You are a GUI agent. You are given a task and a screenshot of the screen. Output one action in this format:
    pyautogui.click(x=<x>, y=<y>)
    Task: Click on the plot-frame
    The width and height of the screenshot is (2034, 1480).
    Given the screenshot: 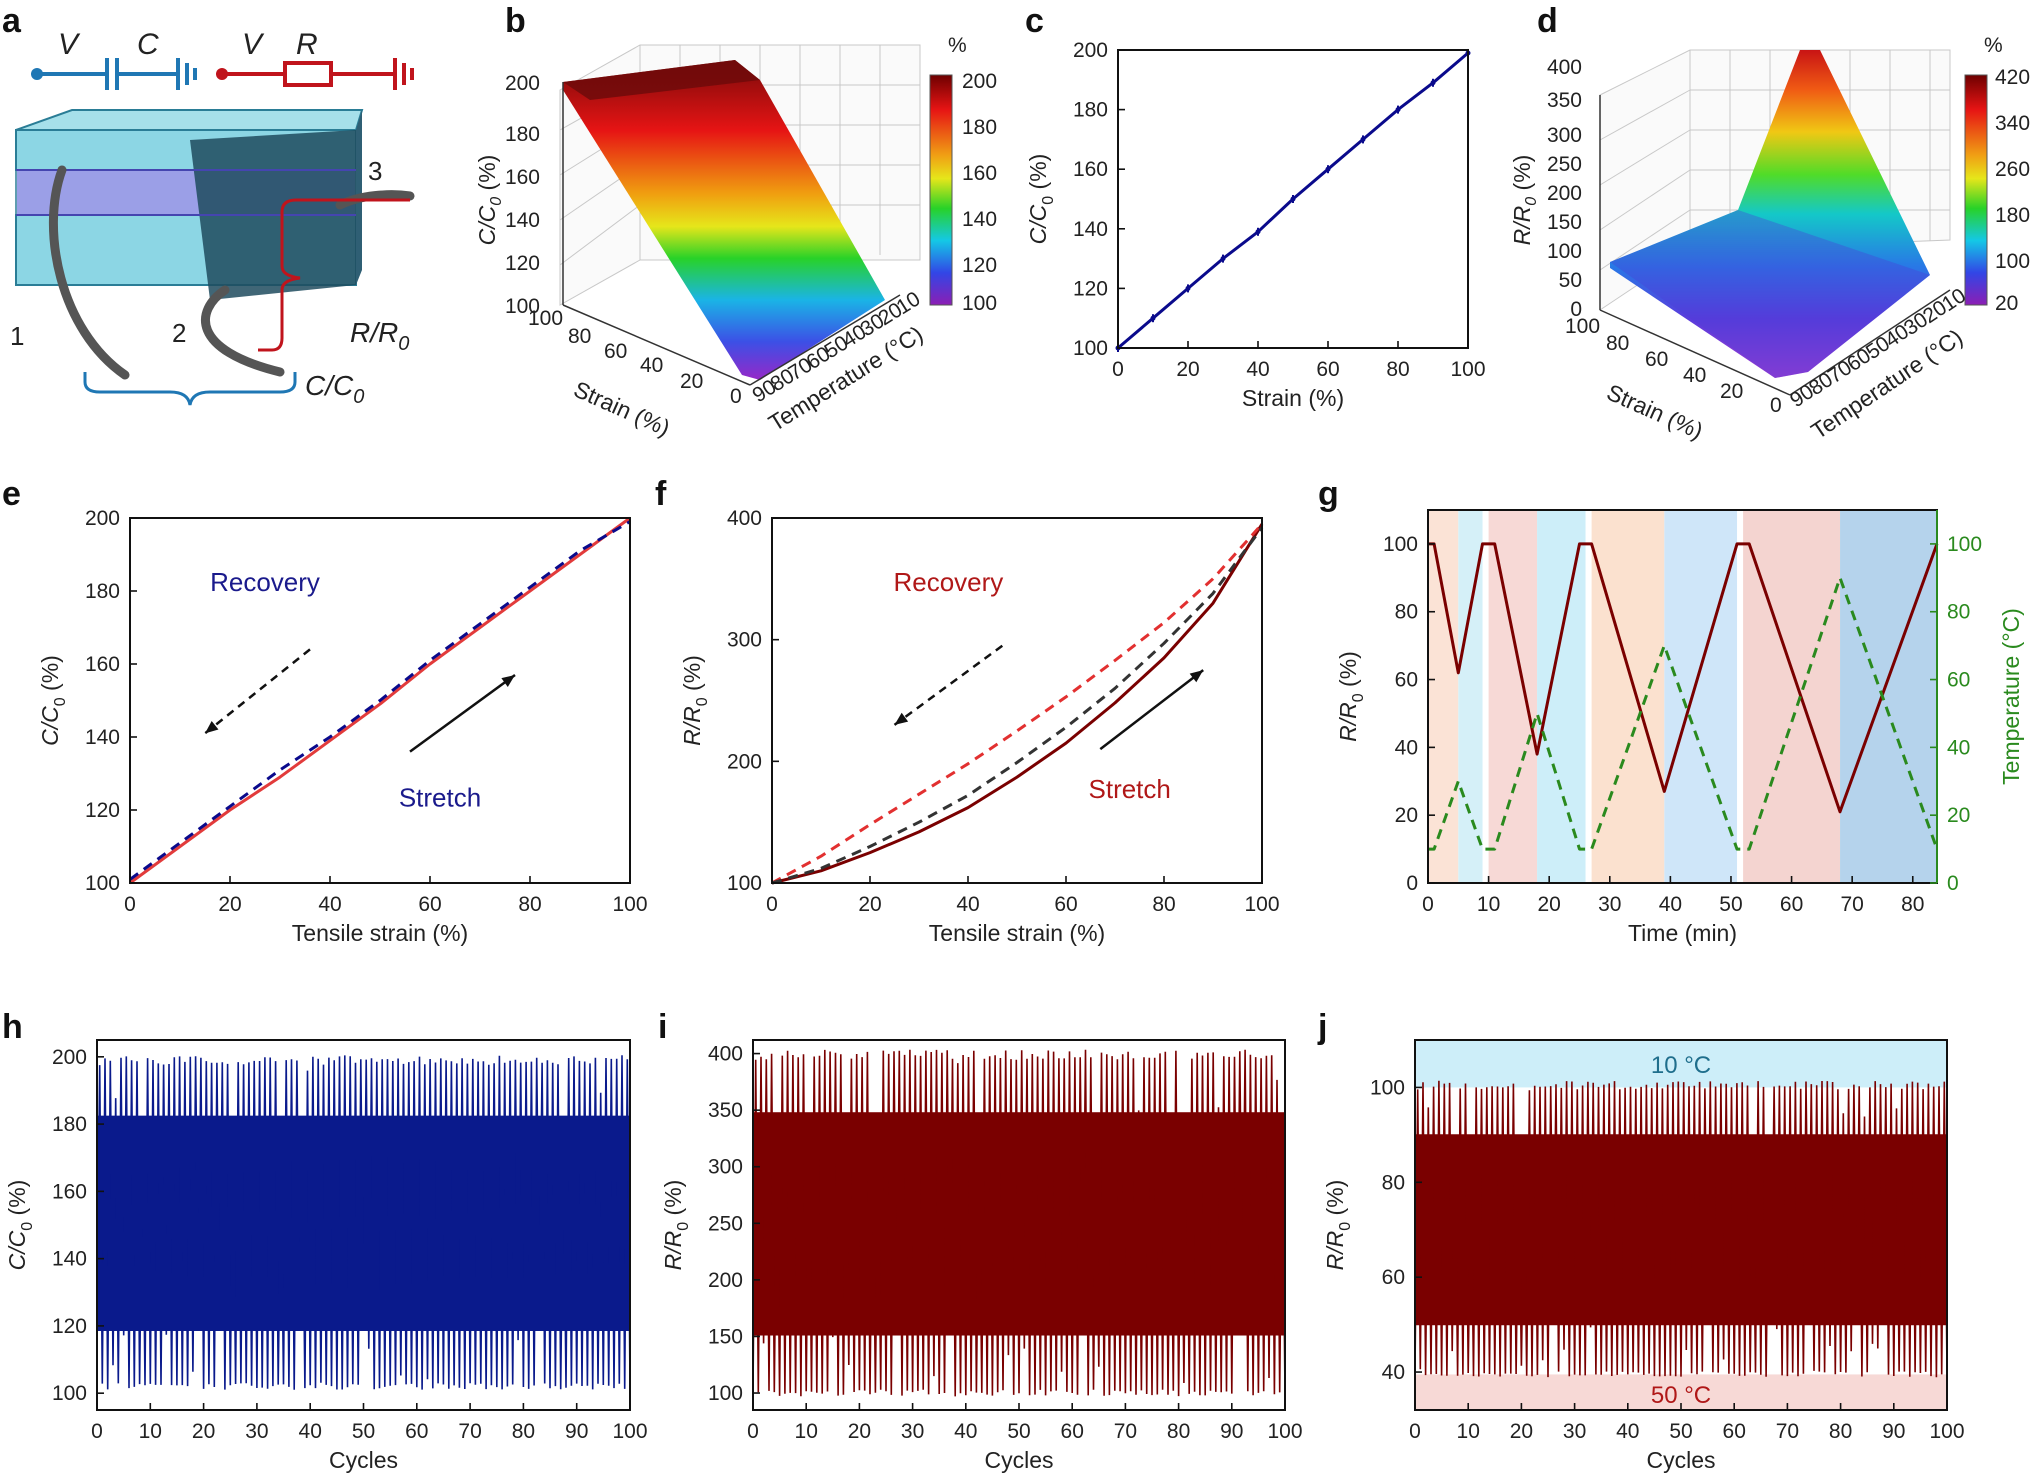 What is the action you would take?
    pyautogui.click(x=380, y=700)
    